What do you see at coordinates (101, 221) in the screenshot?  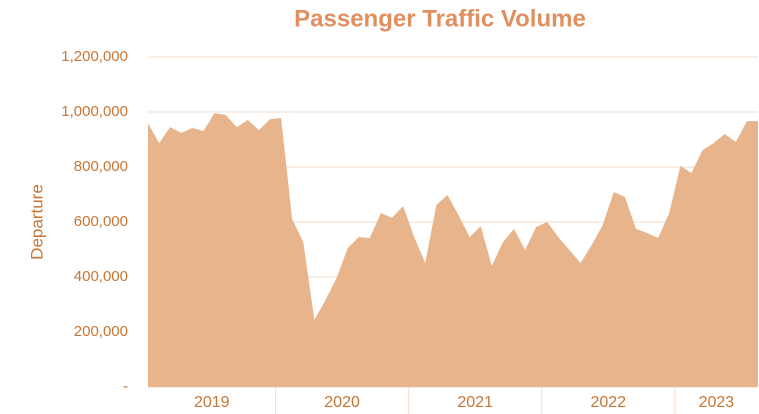 I see `y-tick-label: 600,000` at bounding box center [101, 221].